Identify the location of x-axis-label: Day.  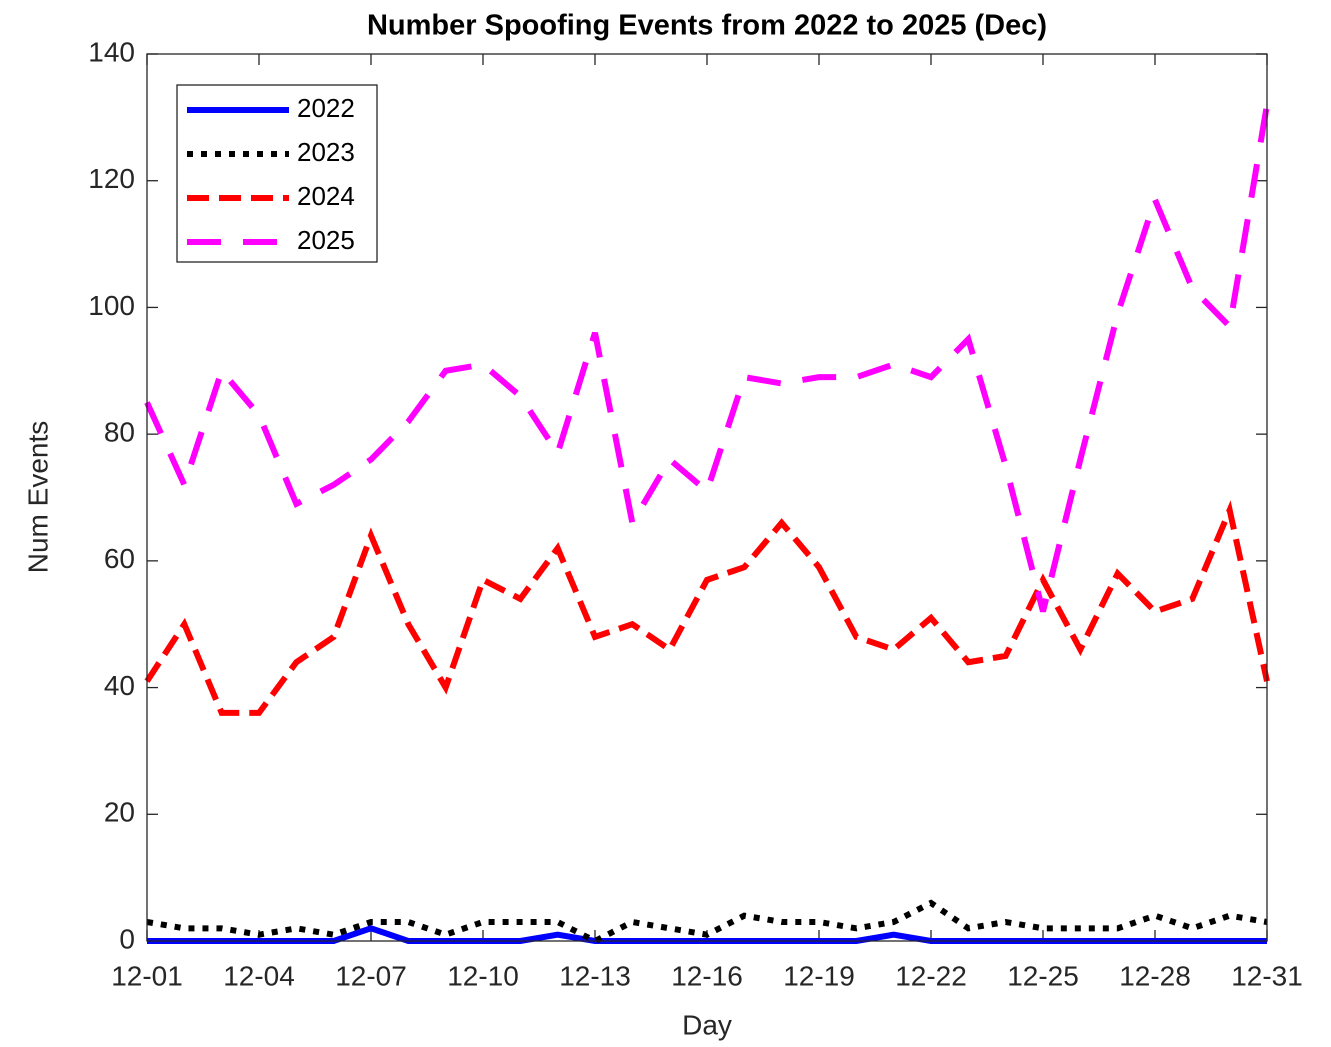
(707, 1024).